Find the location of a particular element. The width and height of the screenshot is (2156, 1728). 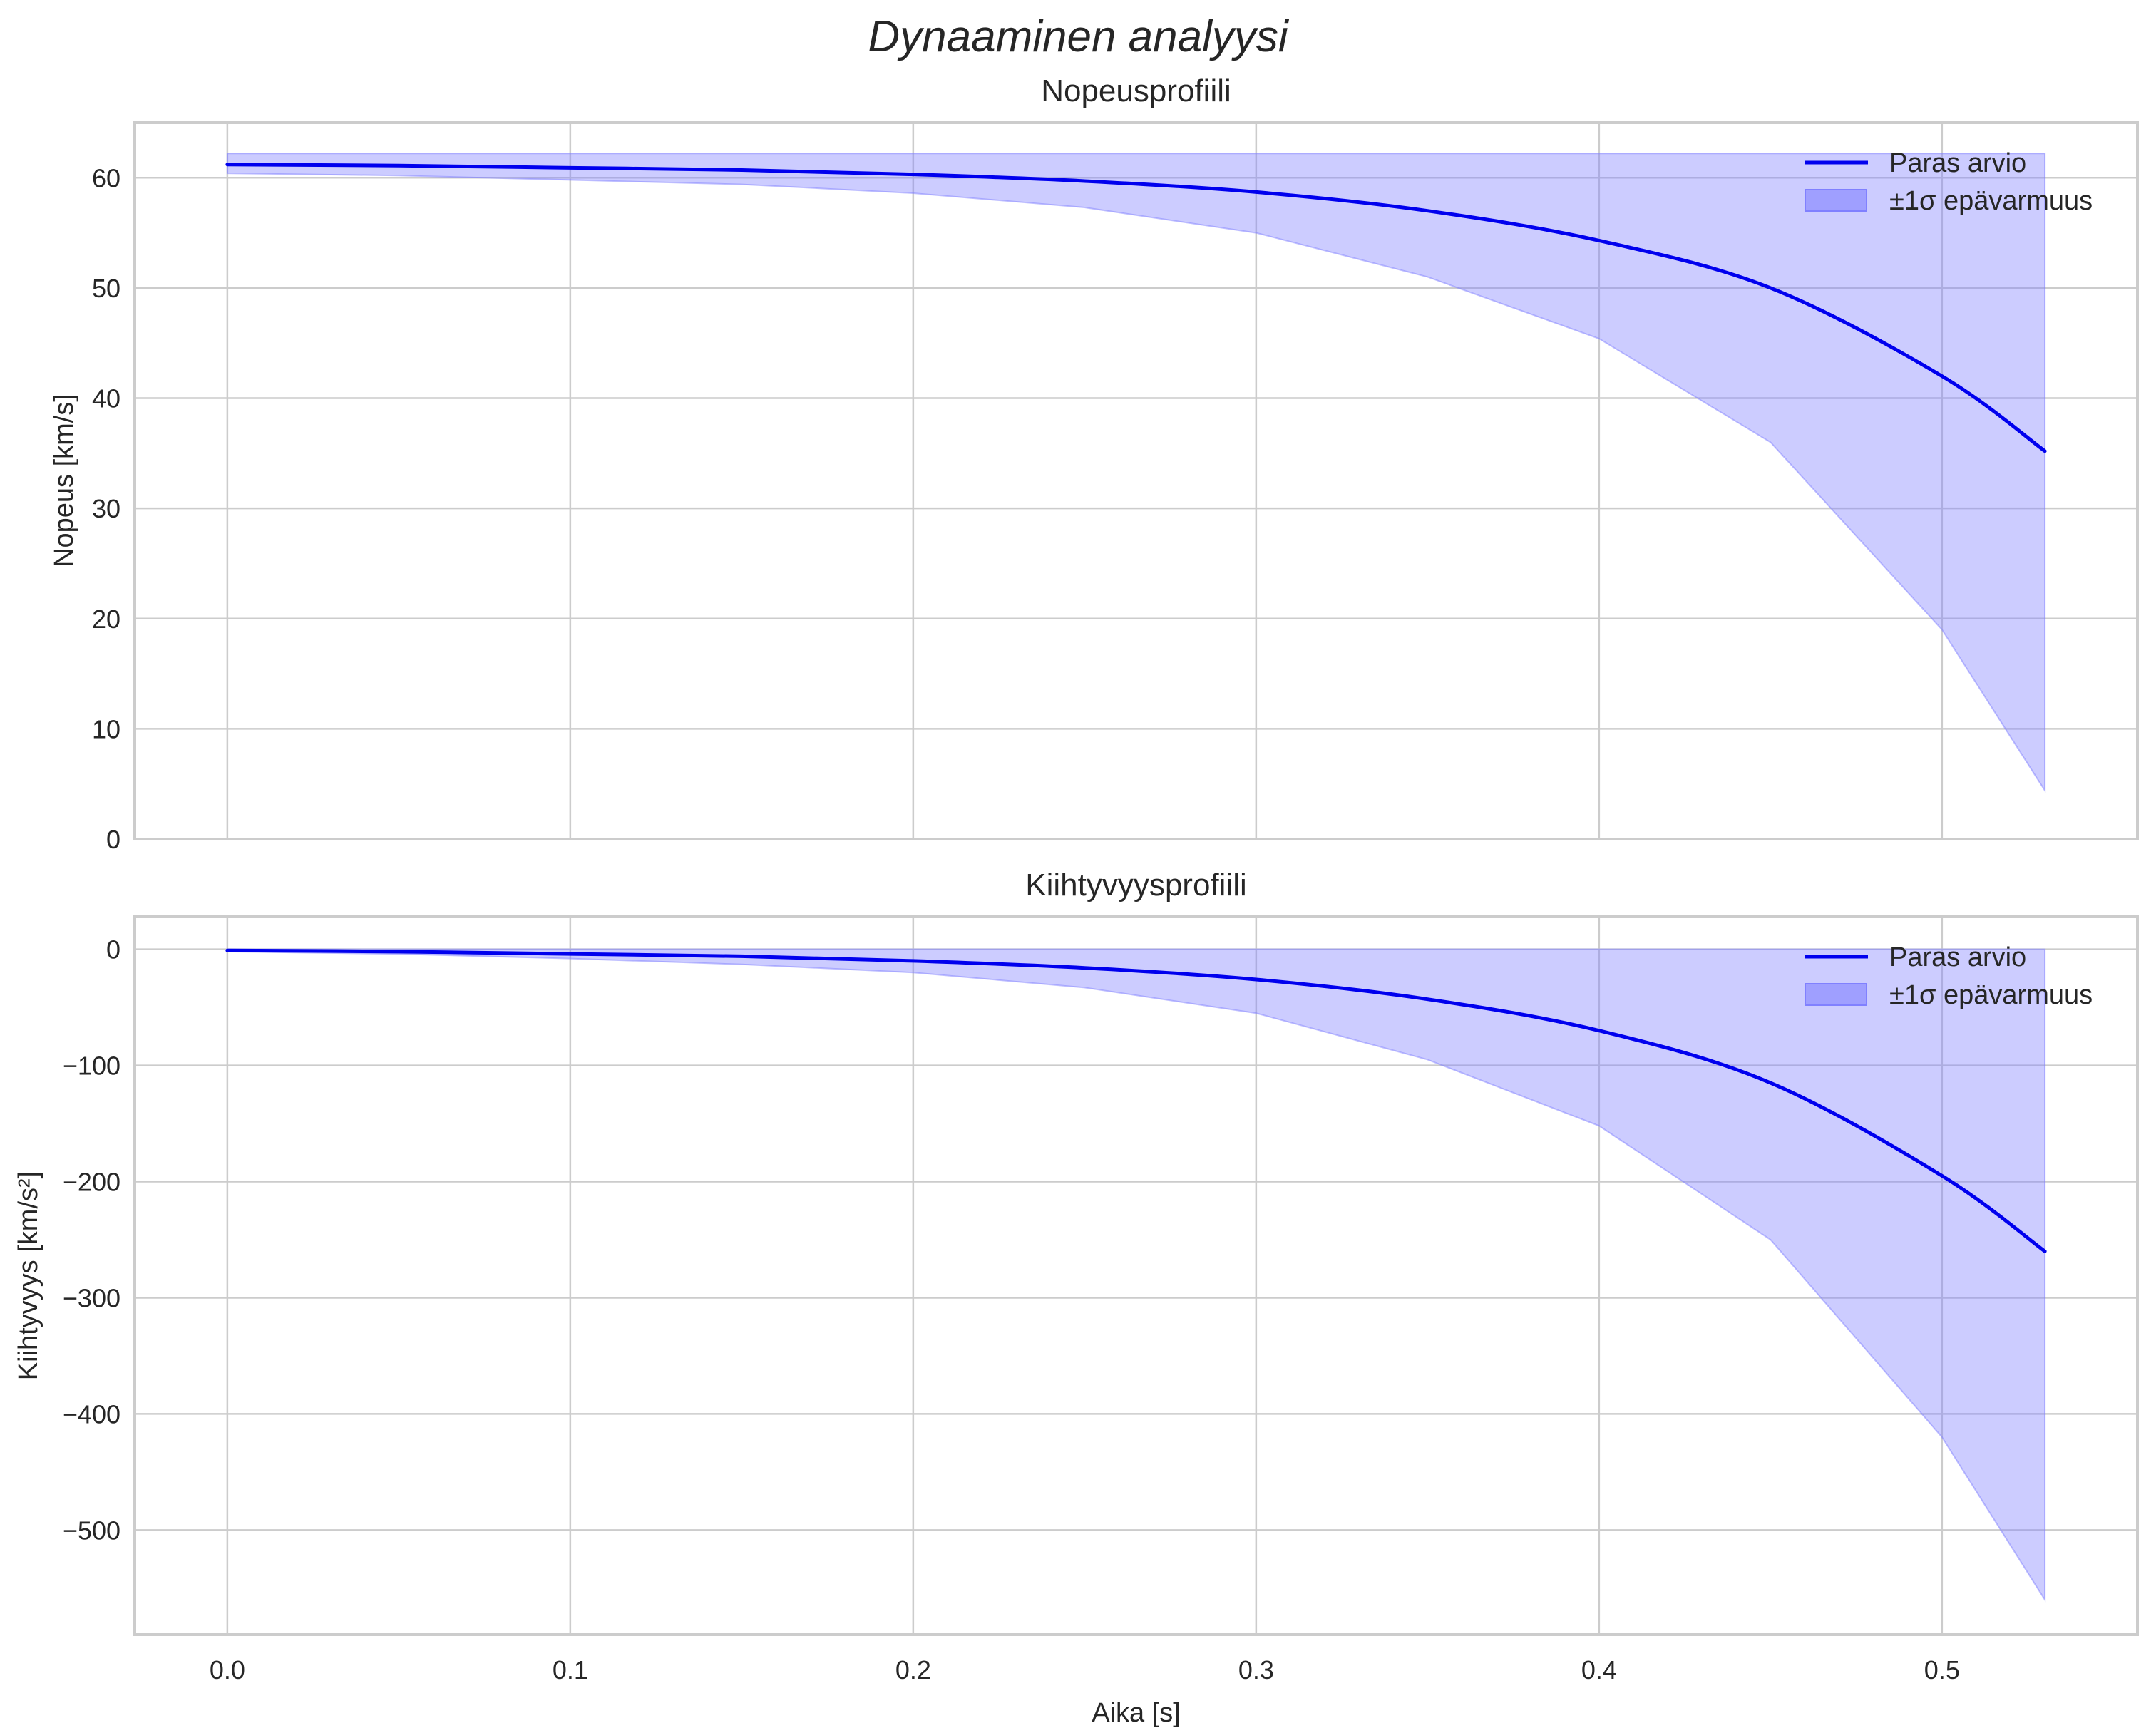

plot-title: Kiihtyvyysprofiili is located at coordinates (1136, 885).